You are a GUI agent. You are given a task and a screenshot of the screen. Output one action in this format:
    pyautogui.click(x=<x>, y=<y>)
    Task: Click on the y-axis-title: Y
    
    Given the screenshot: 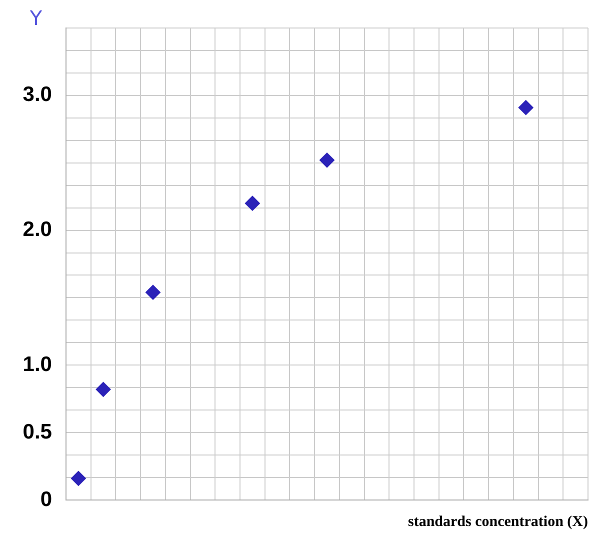 What is the action you would take?
    pyautogui.click(x=35, y=18)
    